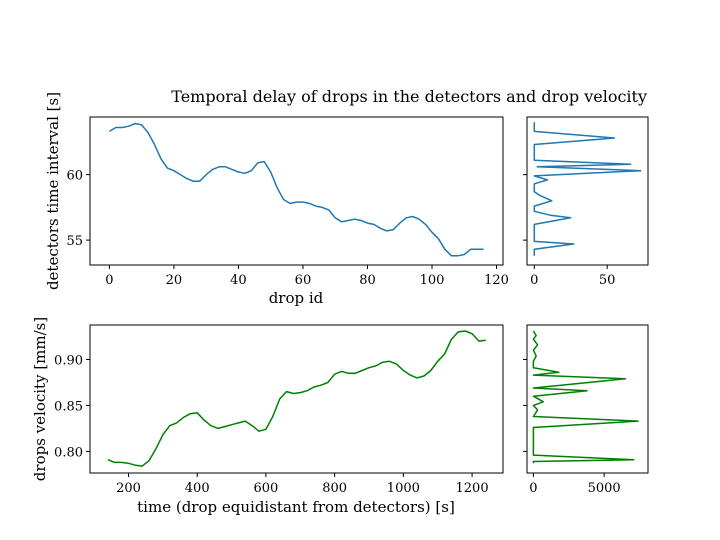 The height and width of the screenshot is (540, 720). What do you see at coordinates (174, 280) in the screenshot?
I see `delay_main-xtick-label: 20` at bounding box center [174, 280].